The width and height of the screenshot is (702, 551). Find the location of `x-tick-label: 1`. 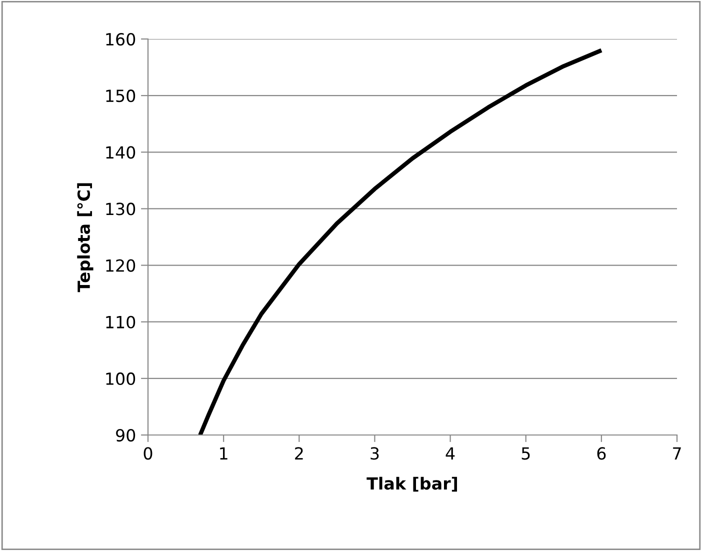

x-tick-label: 1 is located at coordinates (224, 453).